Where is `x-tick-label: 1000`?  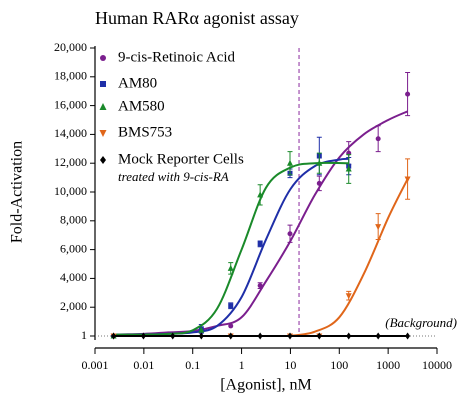 x-tick-label: 1000 is located at coordinates (388, 365).